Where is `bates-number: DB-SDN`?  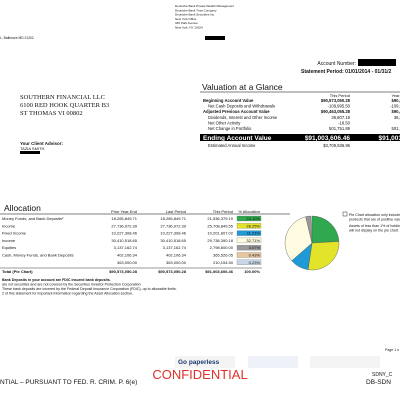
bates-number: DB-SDN is located at coordinates (378, 382).